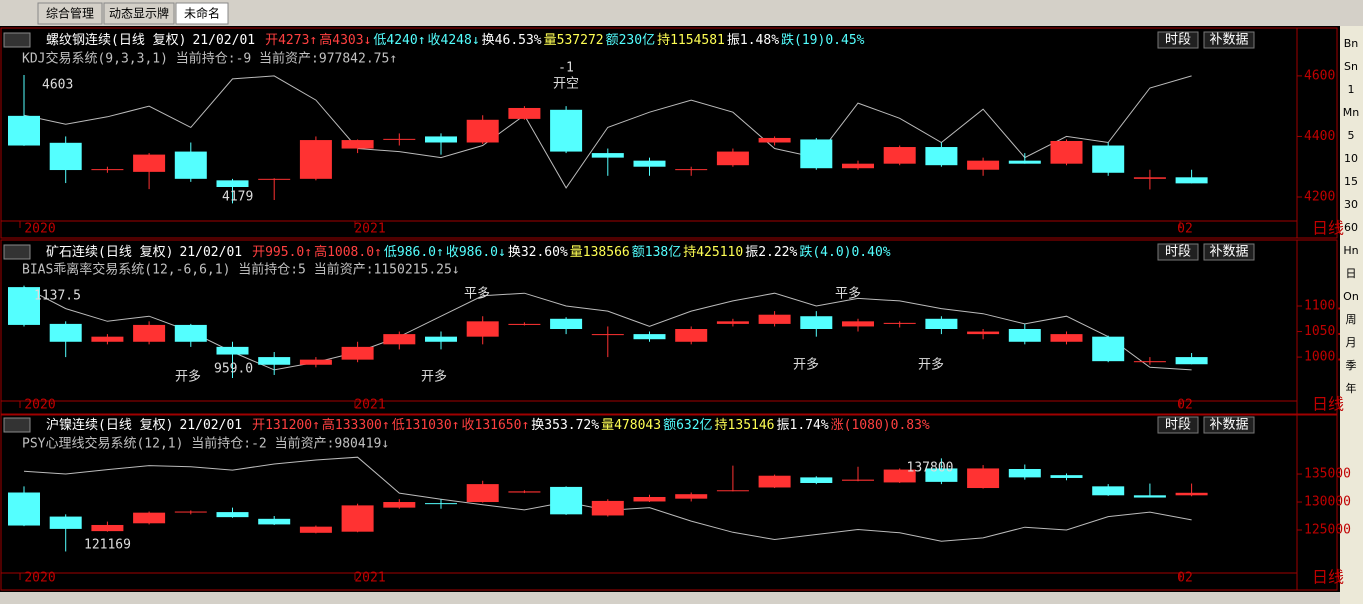 This screenshot has height=604, width=1363. I want to click on x-label: 2021, so click(369, 229).